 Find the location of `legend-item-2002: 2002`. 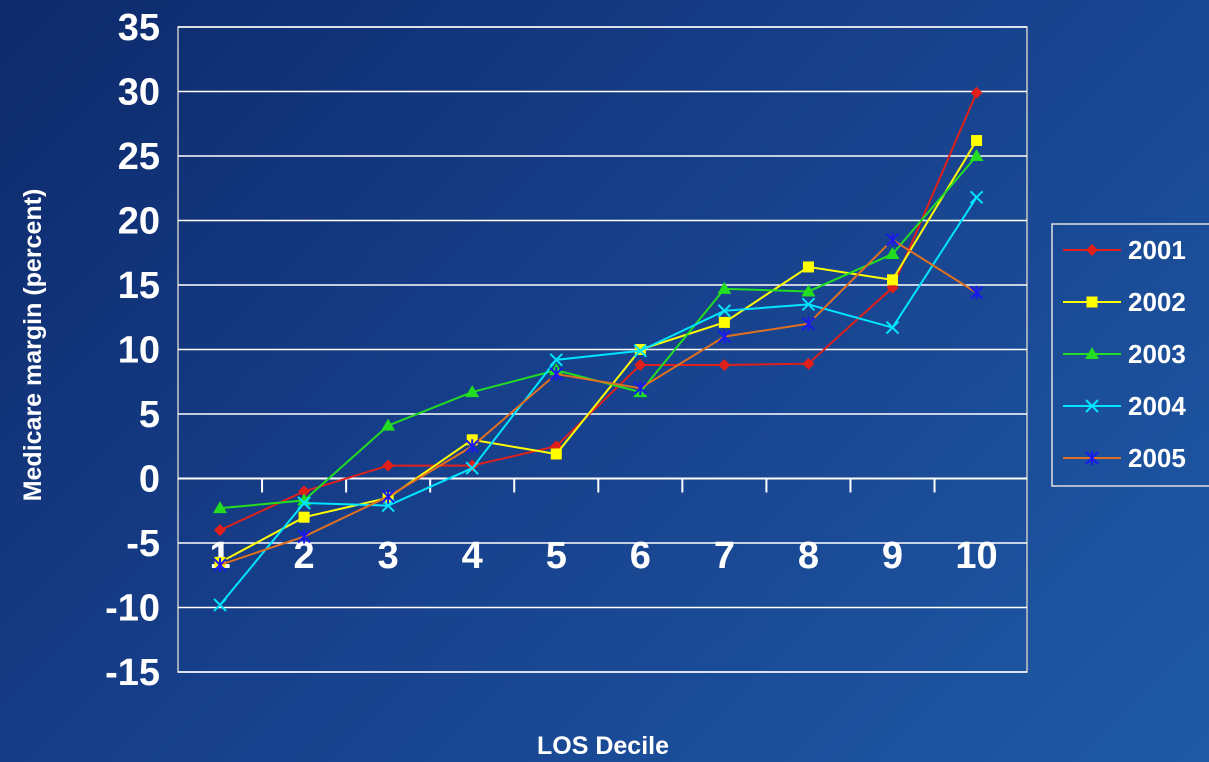

legend-item-2002: 2002 is located at coordinates (1124, 302).